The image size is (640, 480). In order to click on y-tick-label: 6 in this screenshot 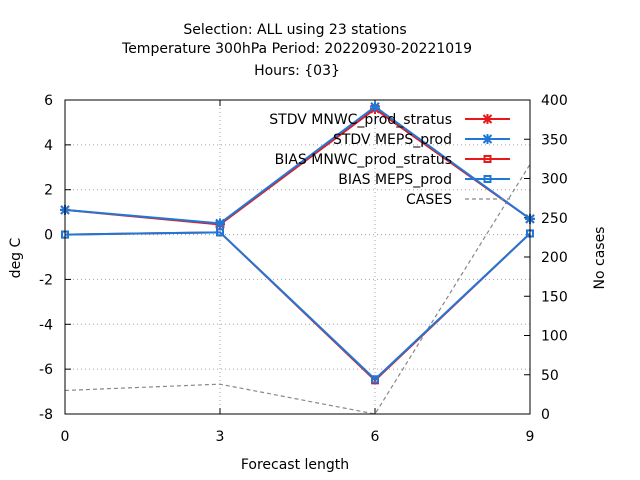, I will do `click(48, 101)`.